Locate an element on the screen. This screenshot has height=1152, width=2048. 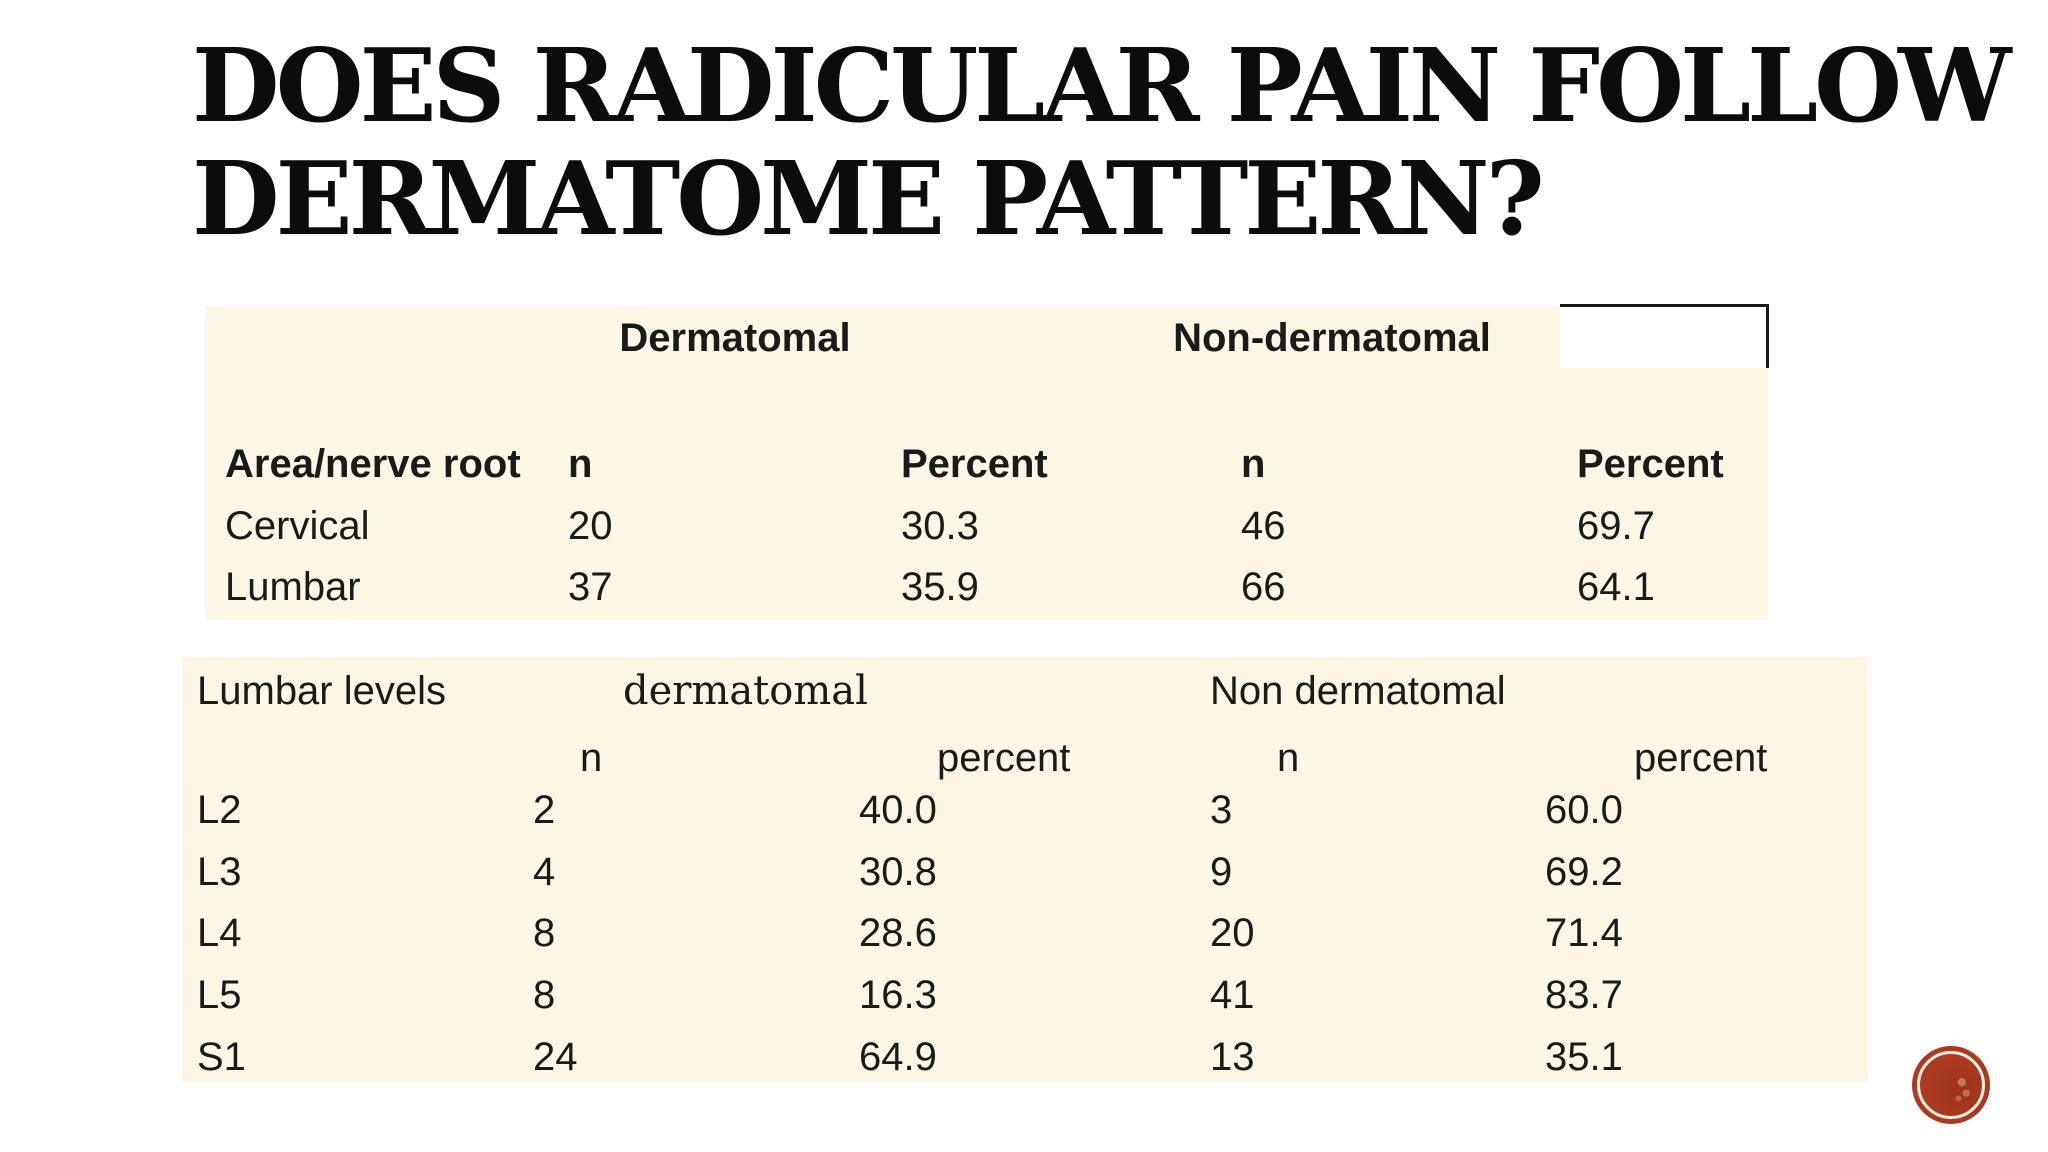
group-header-dermatomal: Dermatomal is located at coordinates (735, 338).